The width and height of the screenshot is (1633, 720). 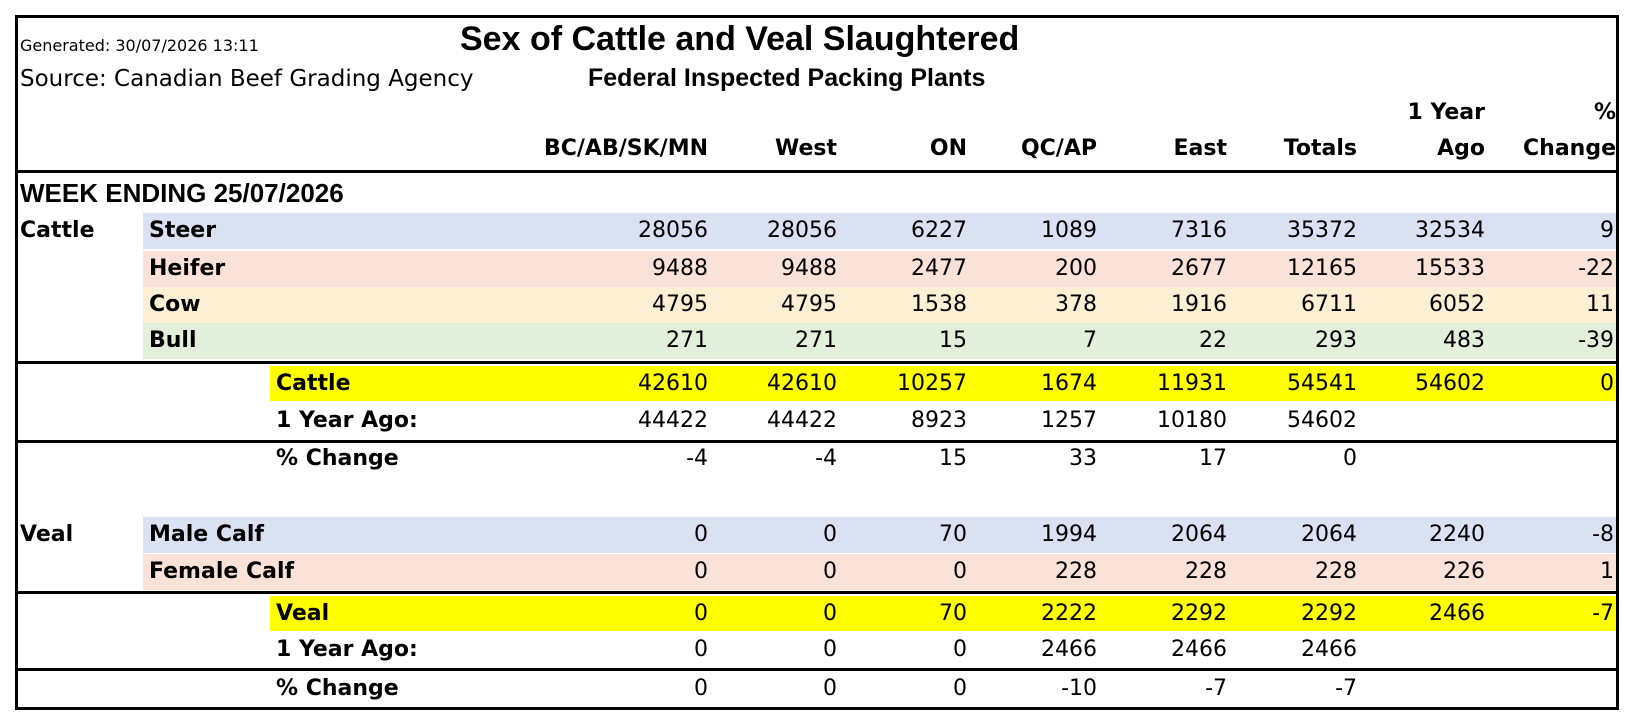 I want to click on table-row-cattle-pct-change: % Change -4 -4 15 33 17 0, so click(x=816, y=459).